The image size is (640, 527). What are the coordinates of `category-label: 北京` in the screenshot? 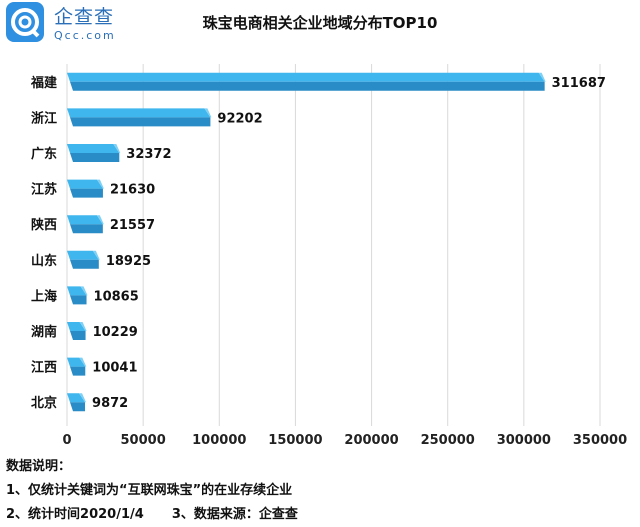 It's located at (44, 403).